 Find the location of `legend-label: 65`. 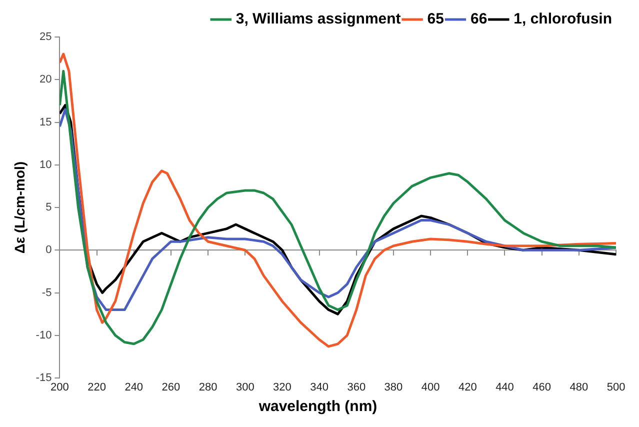

legend-label: 65 is located at coordinates (435, 19).